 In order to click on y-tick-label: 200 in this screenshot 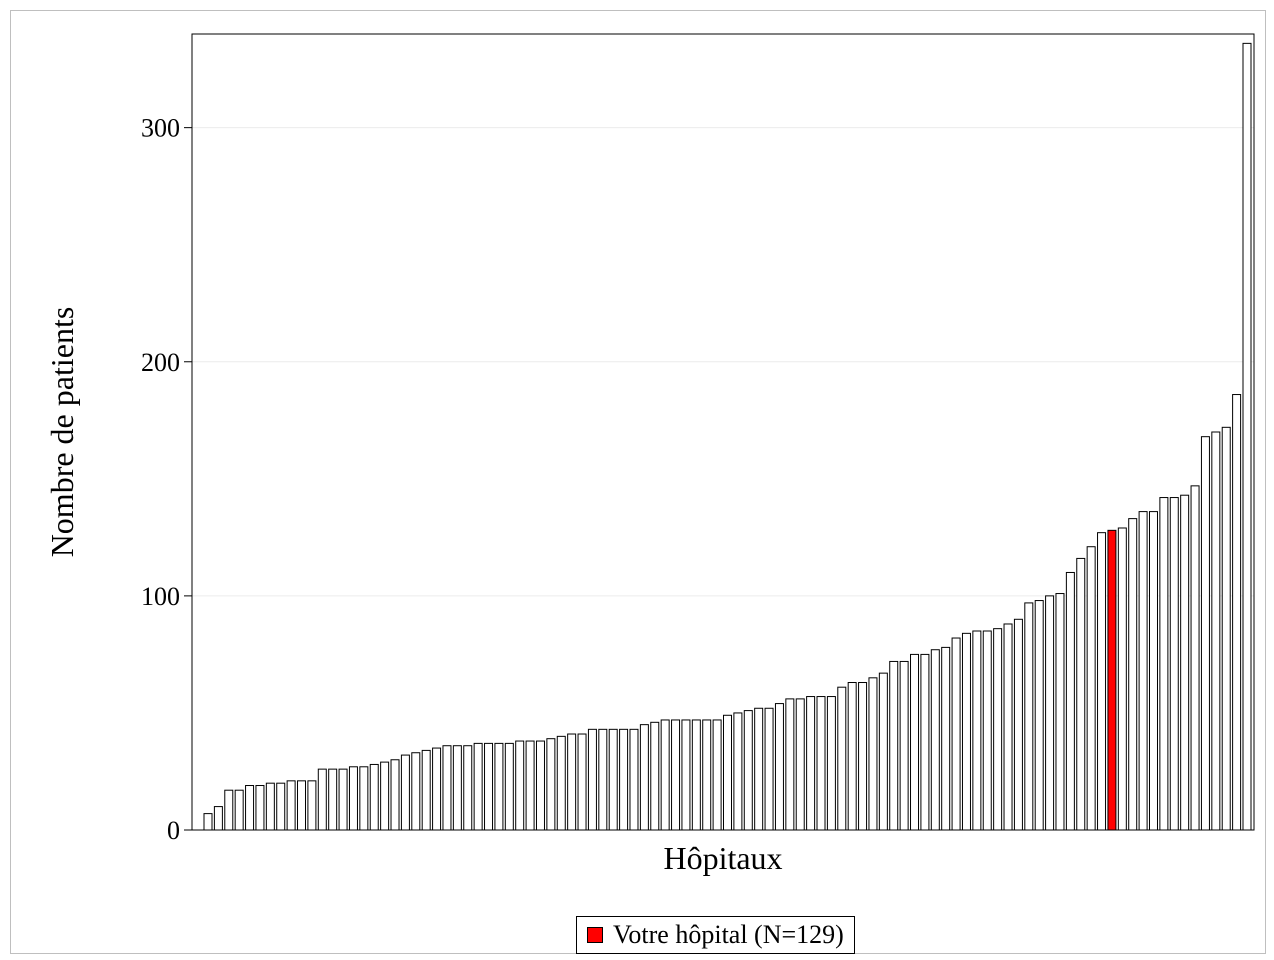, I will do `click(160, 362)`.